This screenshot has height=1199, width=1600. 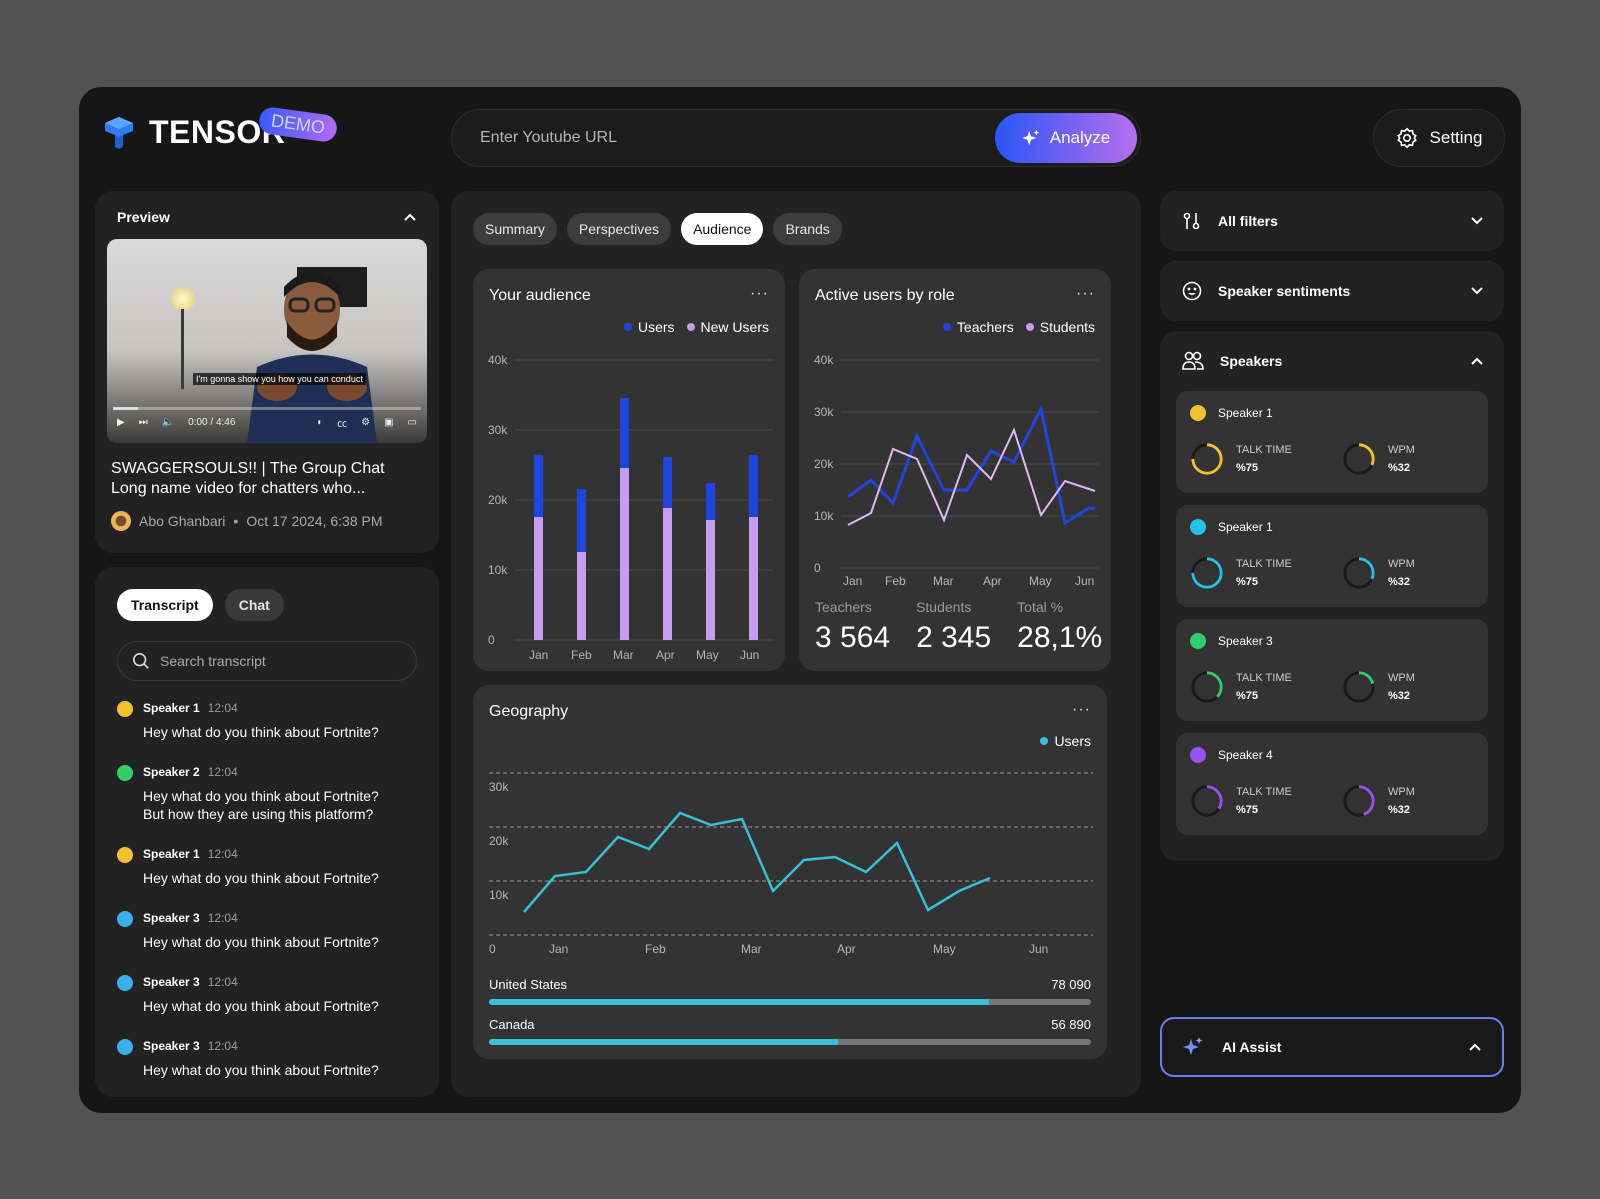 What do you see at coordinates (1332, 361) in the screenshot?
I see `speakers-header: Speakers` at bounding box center [1332, 361].